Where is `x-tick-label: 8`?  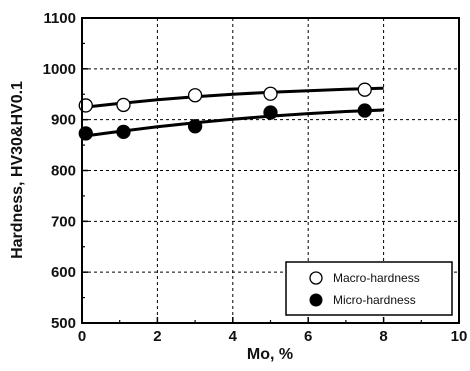
x-tick-label: 8 is located at coordinates (383, 336).